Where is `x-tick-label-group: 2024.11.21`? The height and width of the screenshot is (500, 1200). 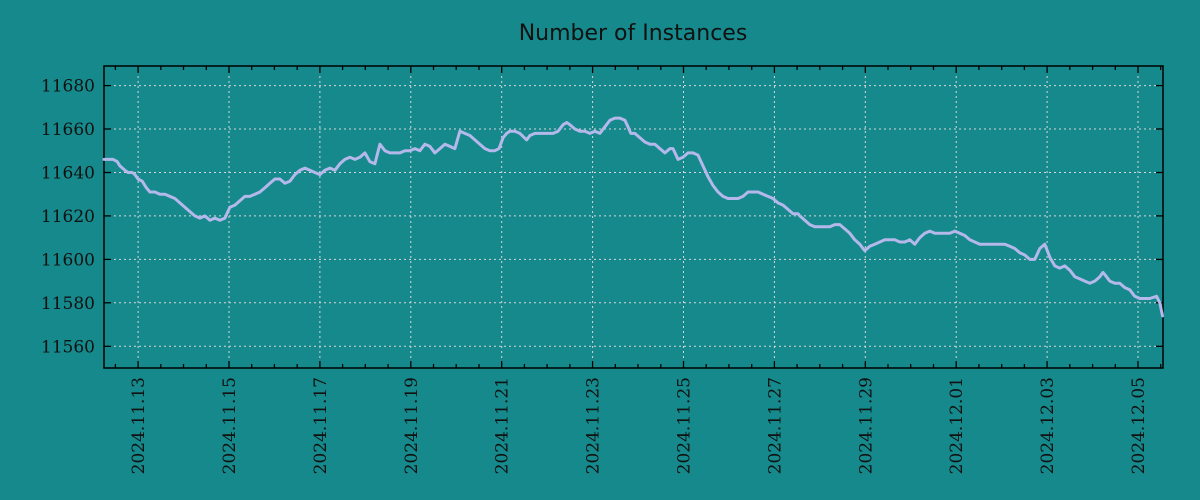
x-tick-label-group: 2024.11.21 is located at coordinates (503, 425).